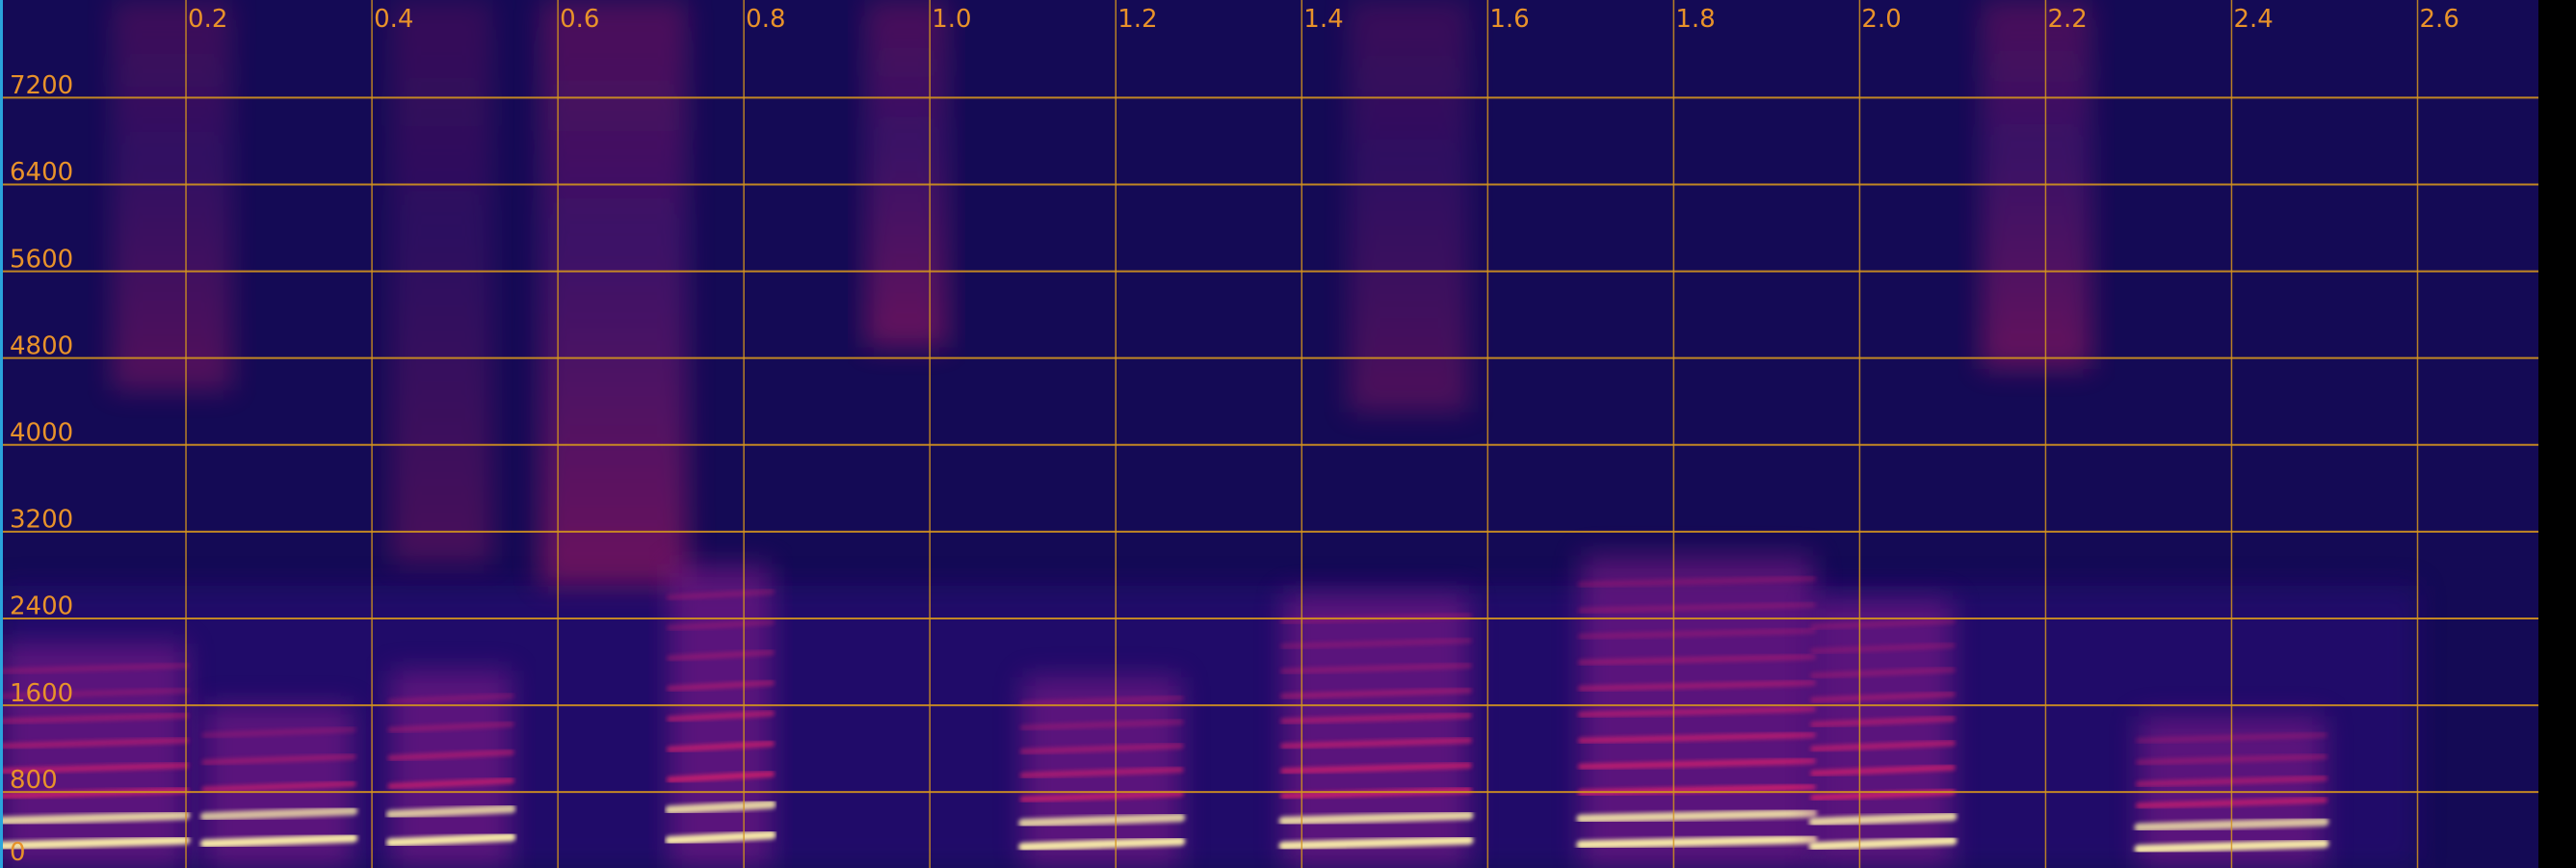 This screenshot has height=868, width=2576. I want to click on y-tick-label: 4800, so click(41, 345).